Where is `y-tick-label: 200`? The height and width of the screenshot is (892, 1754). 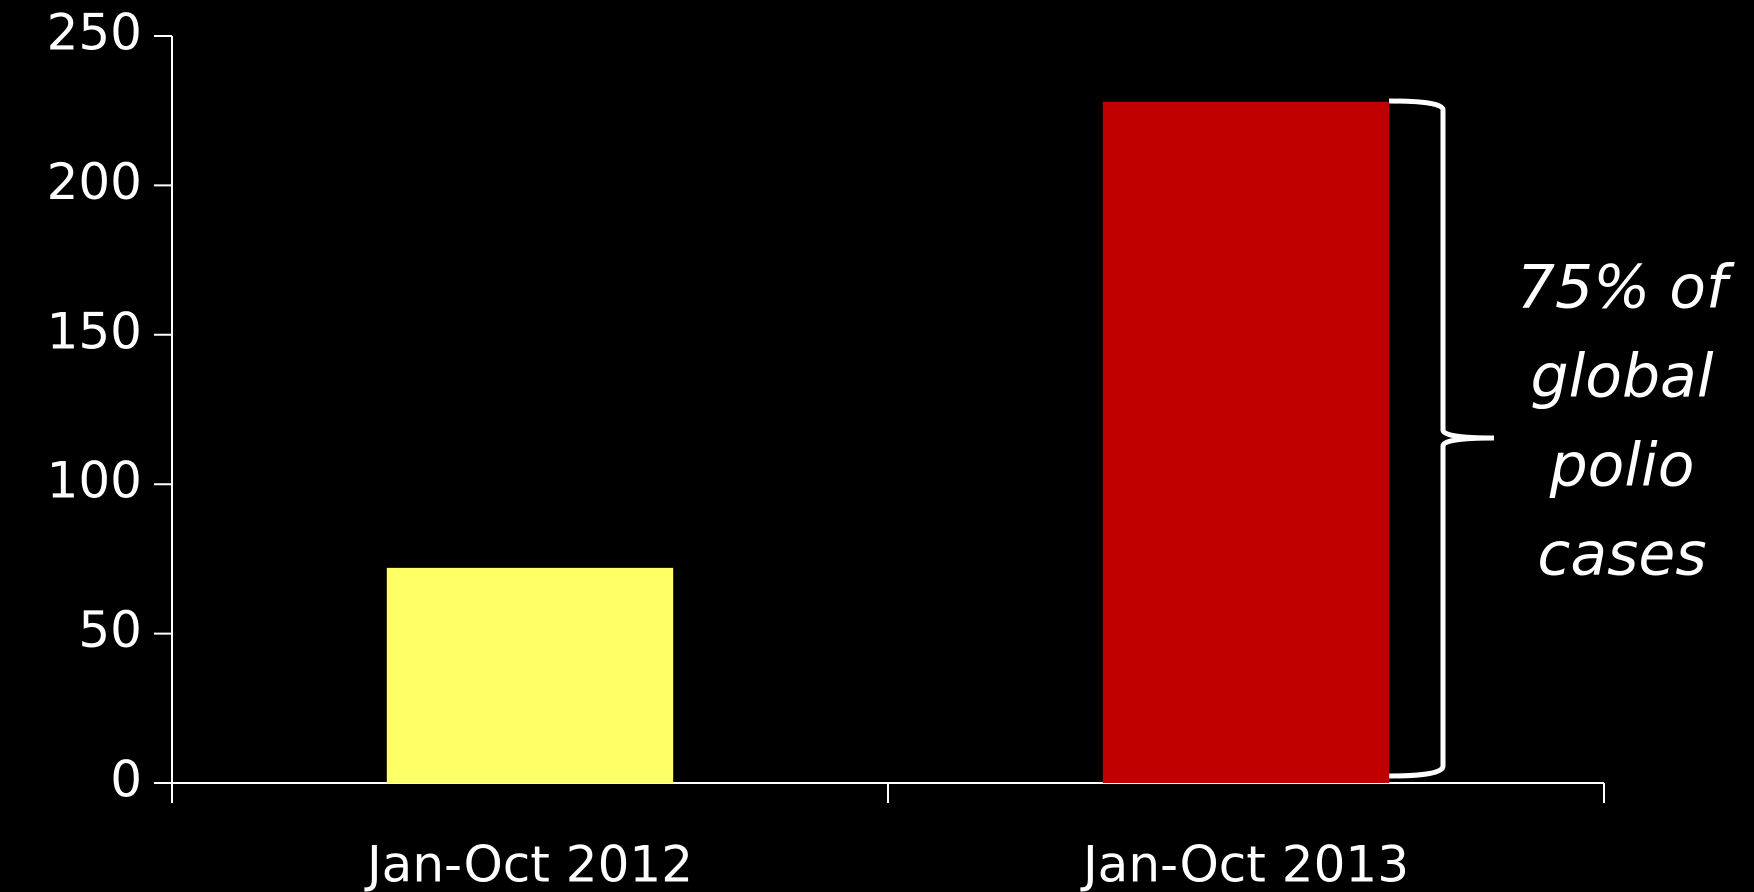
y-tick-label: 200 is located at coordinates (94, 182).